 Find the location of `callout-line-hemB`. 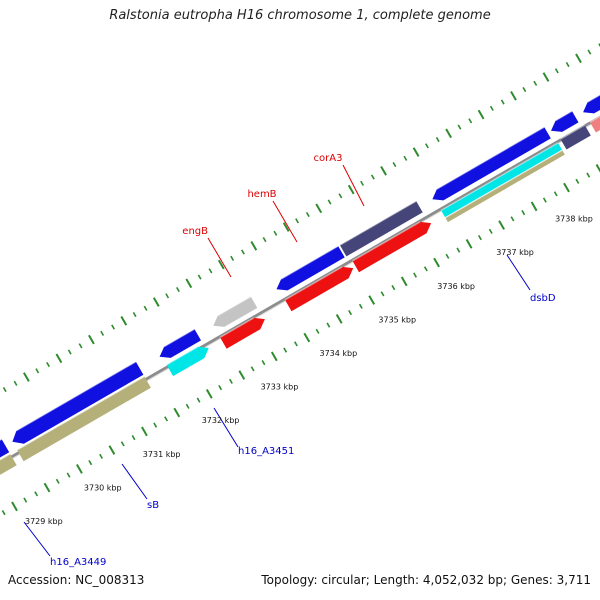

callout-line-hemB is located at coordinates (285, 221).